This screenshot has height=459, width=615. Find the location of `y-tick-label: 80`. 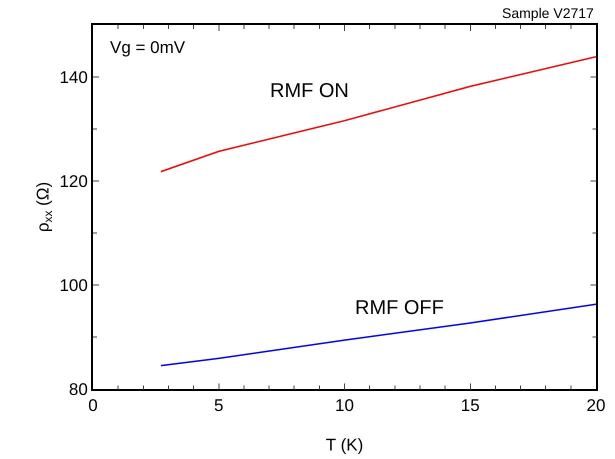

y-tick-label: 80 is located at coordinates (78, 389).